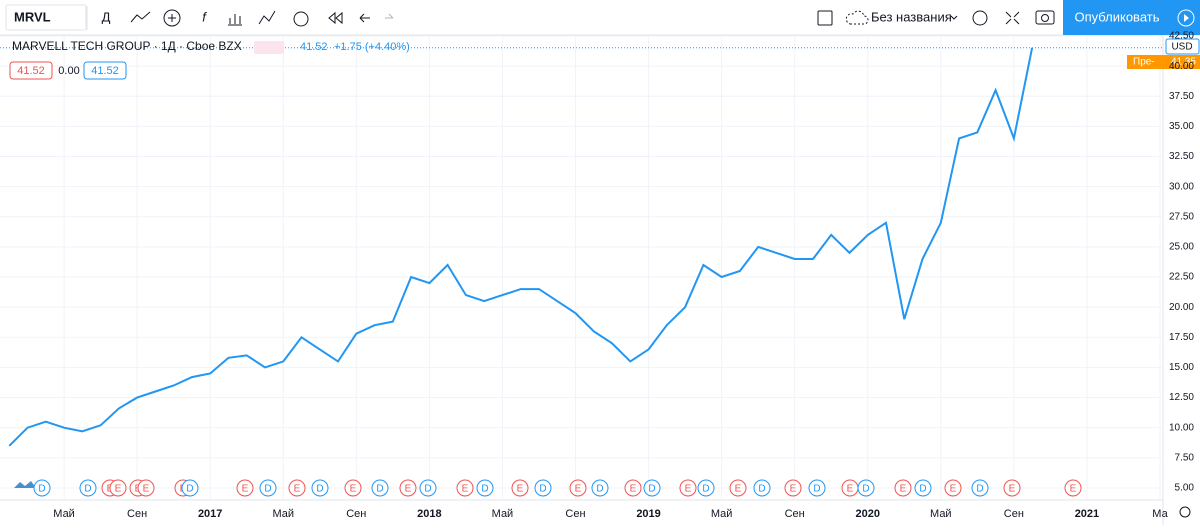 The width and height of the screenshot is (1200, 530). Describe the element at coordinates (1160, 514) in the screenshot. I see `x-tick-label: Ма` at that location.